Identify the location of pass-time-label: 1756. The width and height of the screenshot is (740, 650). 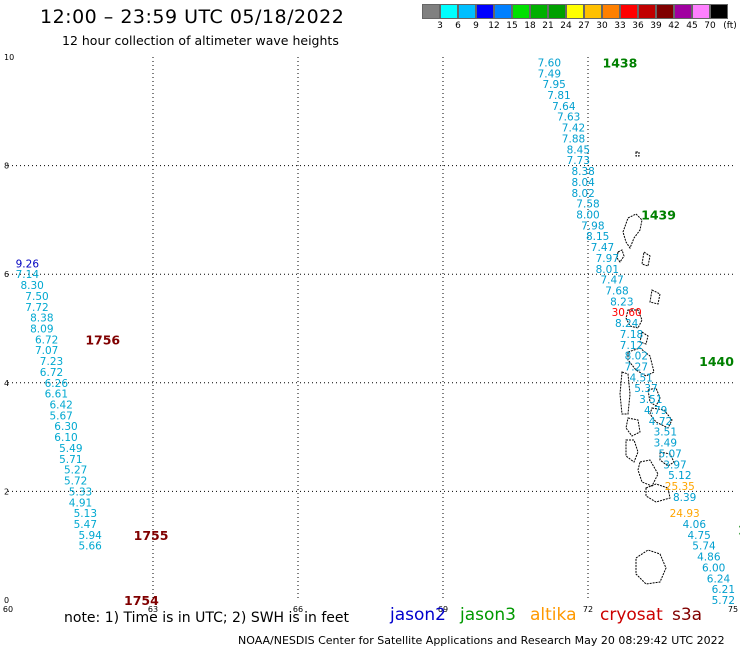
(102, 339).